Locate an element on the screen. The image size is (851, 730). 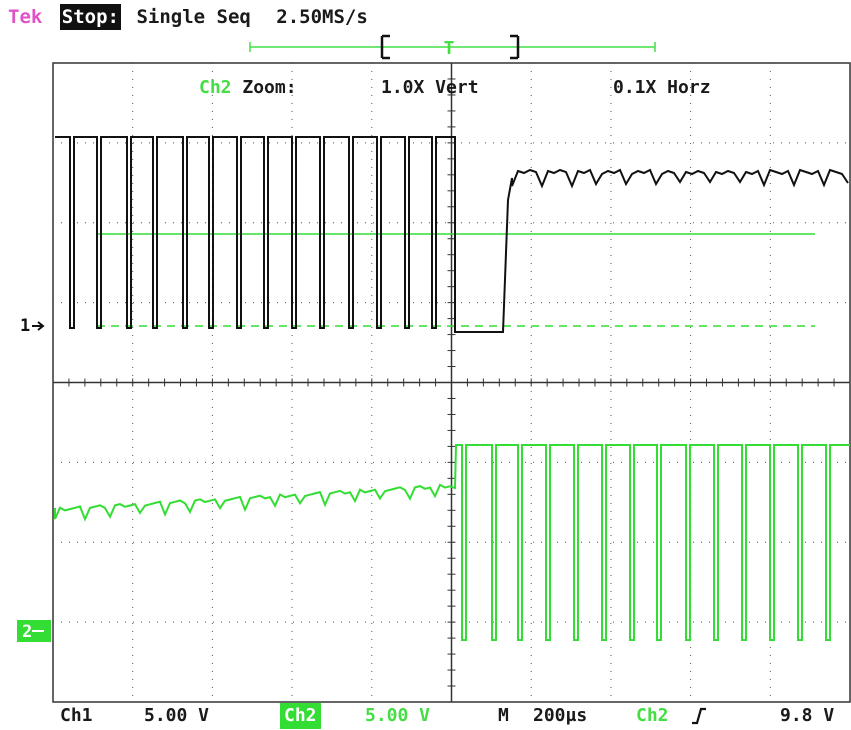
readout-bar: Ch1 5.00 V Ch2 5.00 V M 200µs Ch2 9.8 V is located at coordinates (425, 716).